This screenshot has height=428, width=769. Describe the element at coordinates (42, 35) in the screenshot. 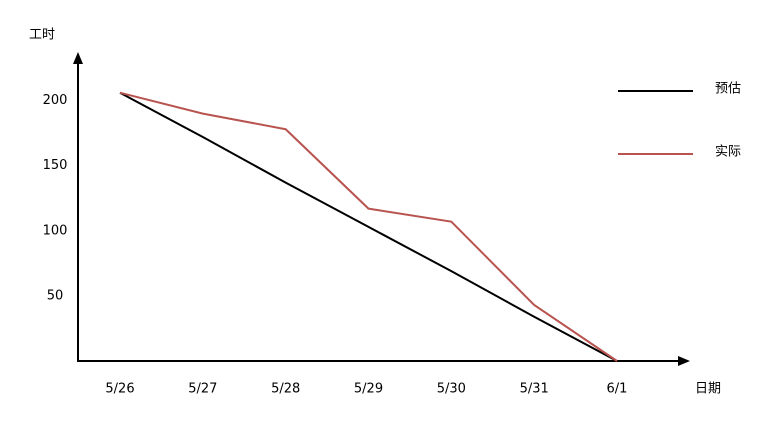

I see `y-axis-label: 工时` at that location.